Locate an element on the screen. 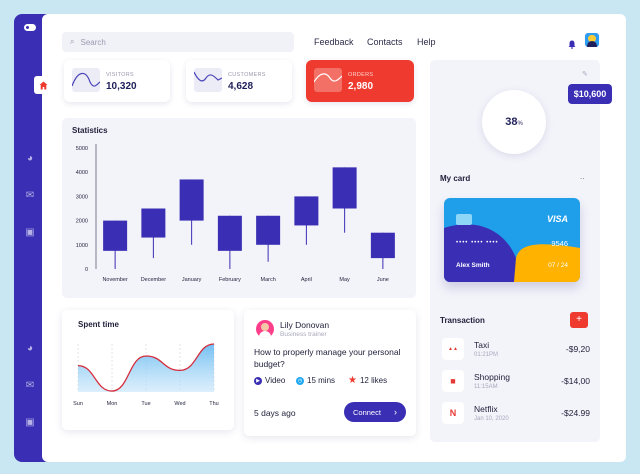 Image resolution: width=640 pixels, height=474 pixels. transaction-title: Transaction is located at coordinates (462, 320).